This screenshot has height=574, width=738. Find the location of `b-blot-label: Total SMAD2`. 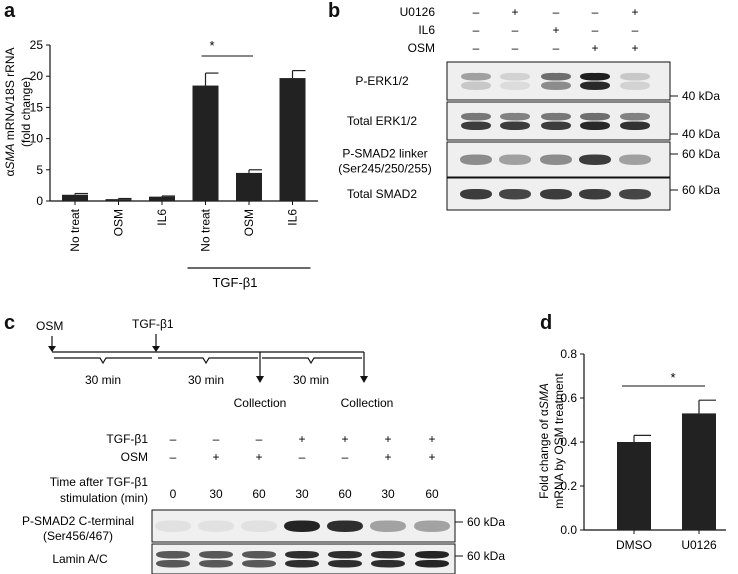

b-blot-label: Total SMAD2 is located at coordinates (382, 194).